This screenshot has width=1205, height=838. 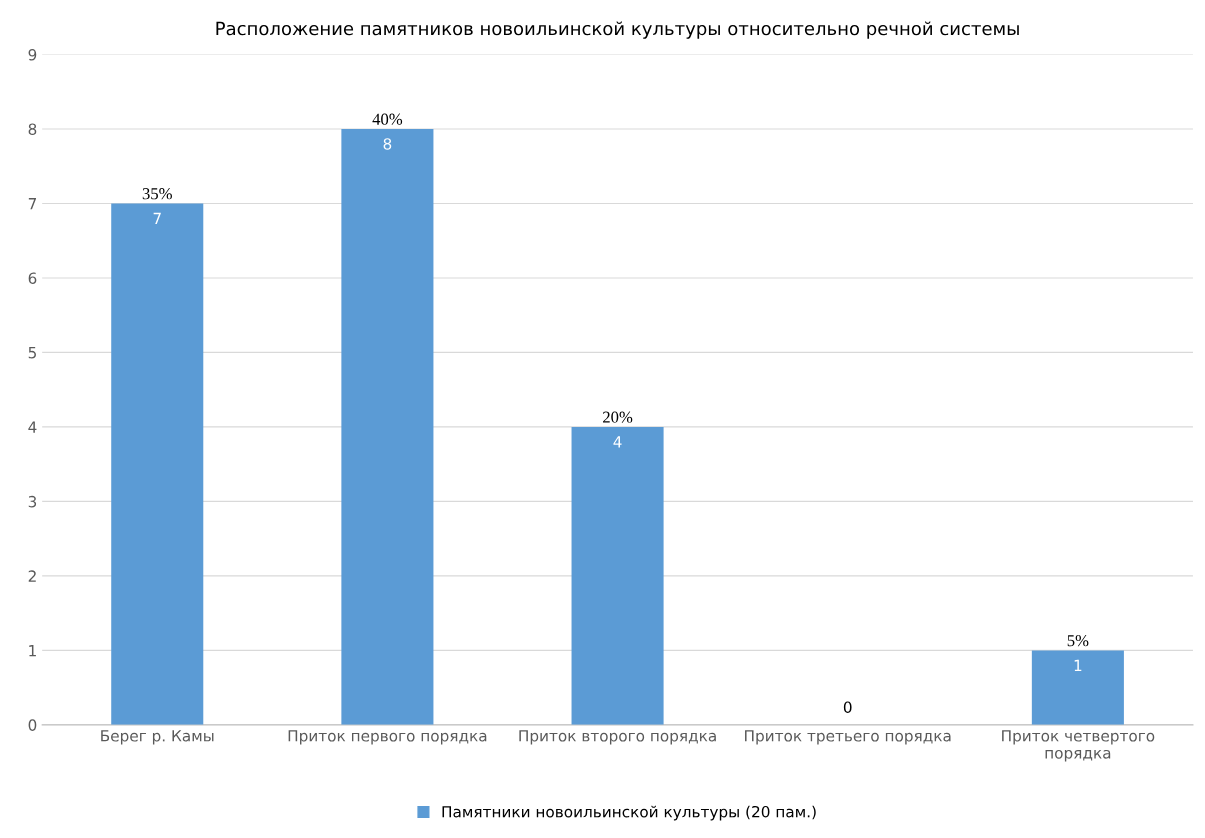 What do you see at coordinates (32, 427) in the screenshot?
I see `y-tick-label: 4` at bounding box center [32, 427].